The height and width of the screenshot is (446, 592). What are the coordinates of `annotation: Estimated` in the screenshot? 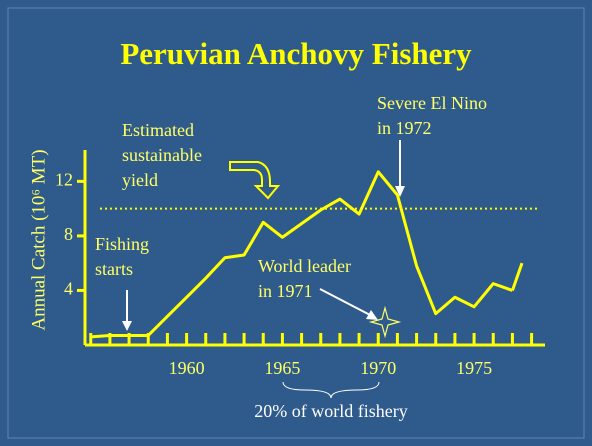 It's located at (158, 130).